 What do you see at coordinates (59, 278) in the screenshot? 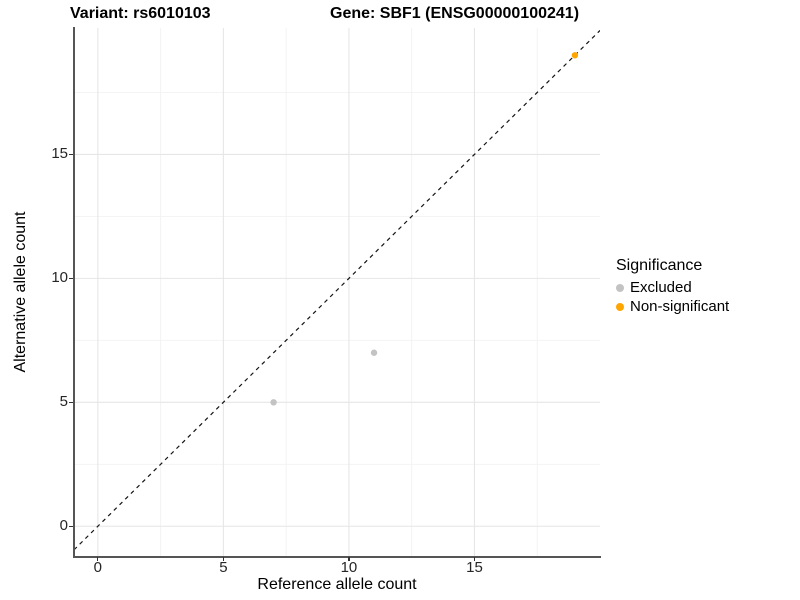
I see `y-tick-label: 10` at bounding box center [59, 278].